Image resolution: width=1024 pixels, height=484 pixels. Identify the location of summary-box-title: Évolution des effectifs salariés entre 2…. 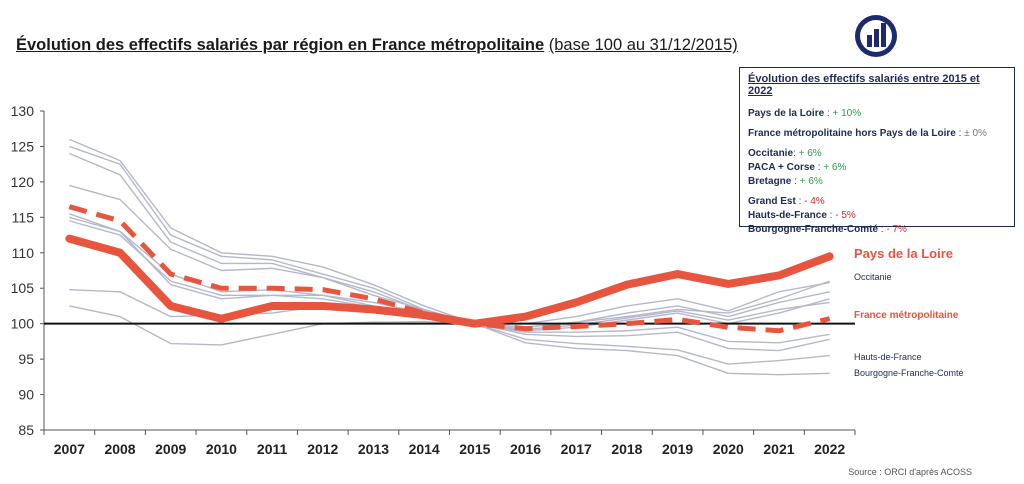
(864, 85).